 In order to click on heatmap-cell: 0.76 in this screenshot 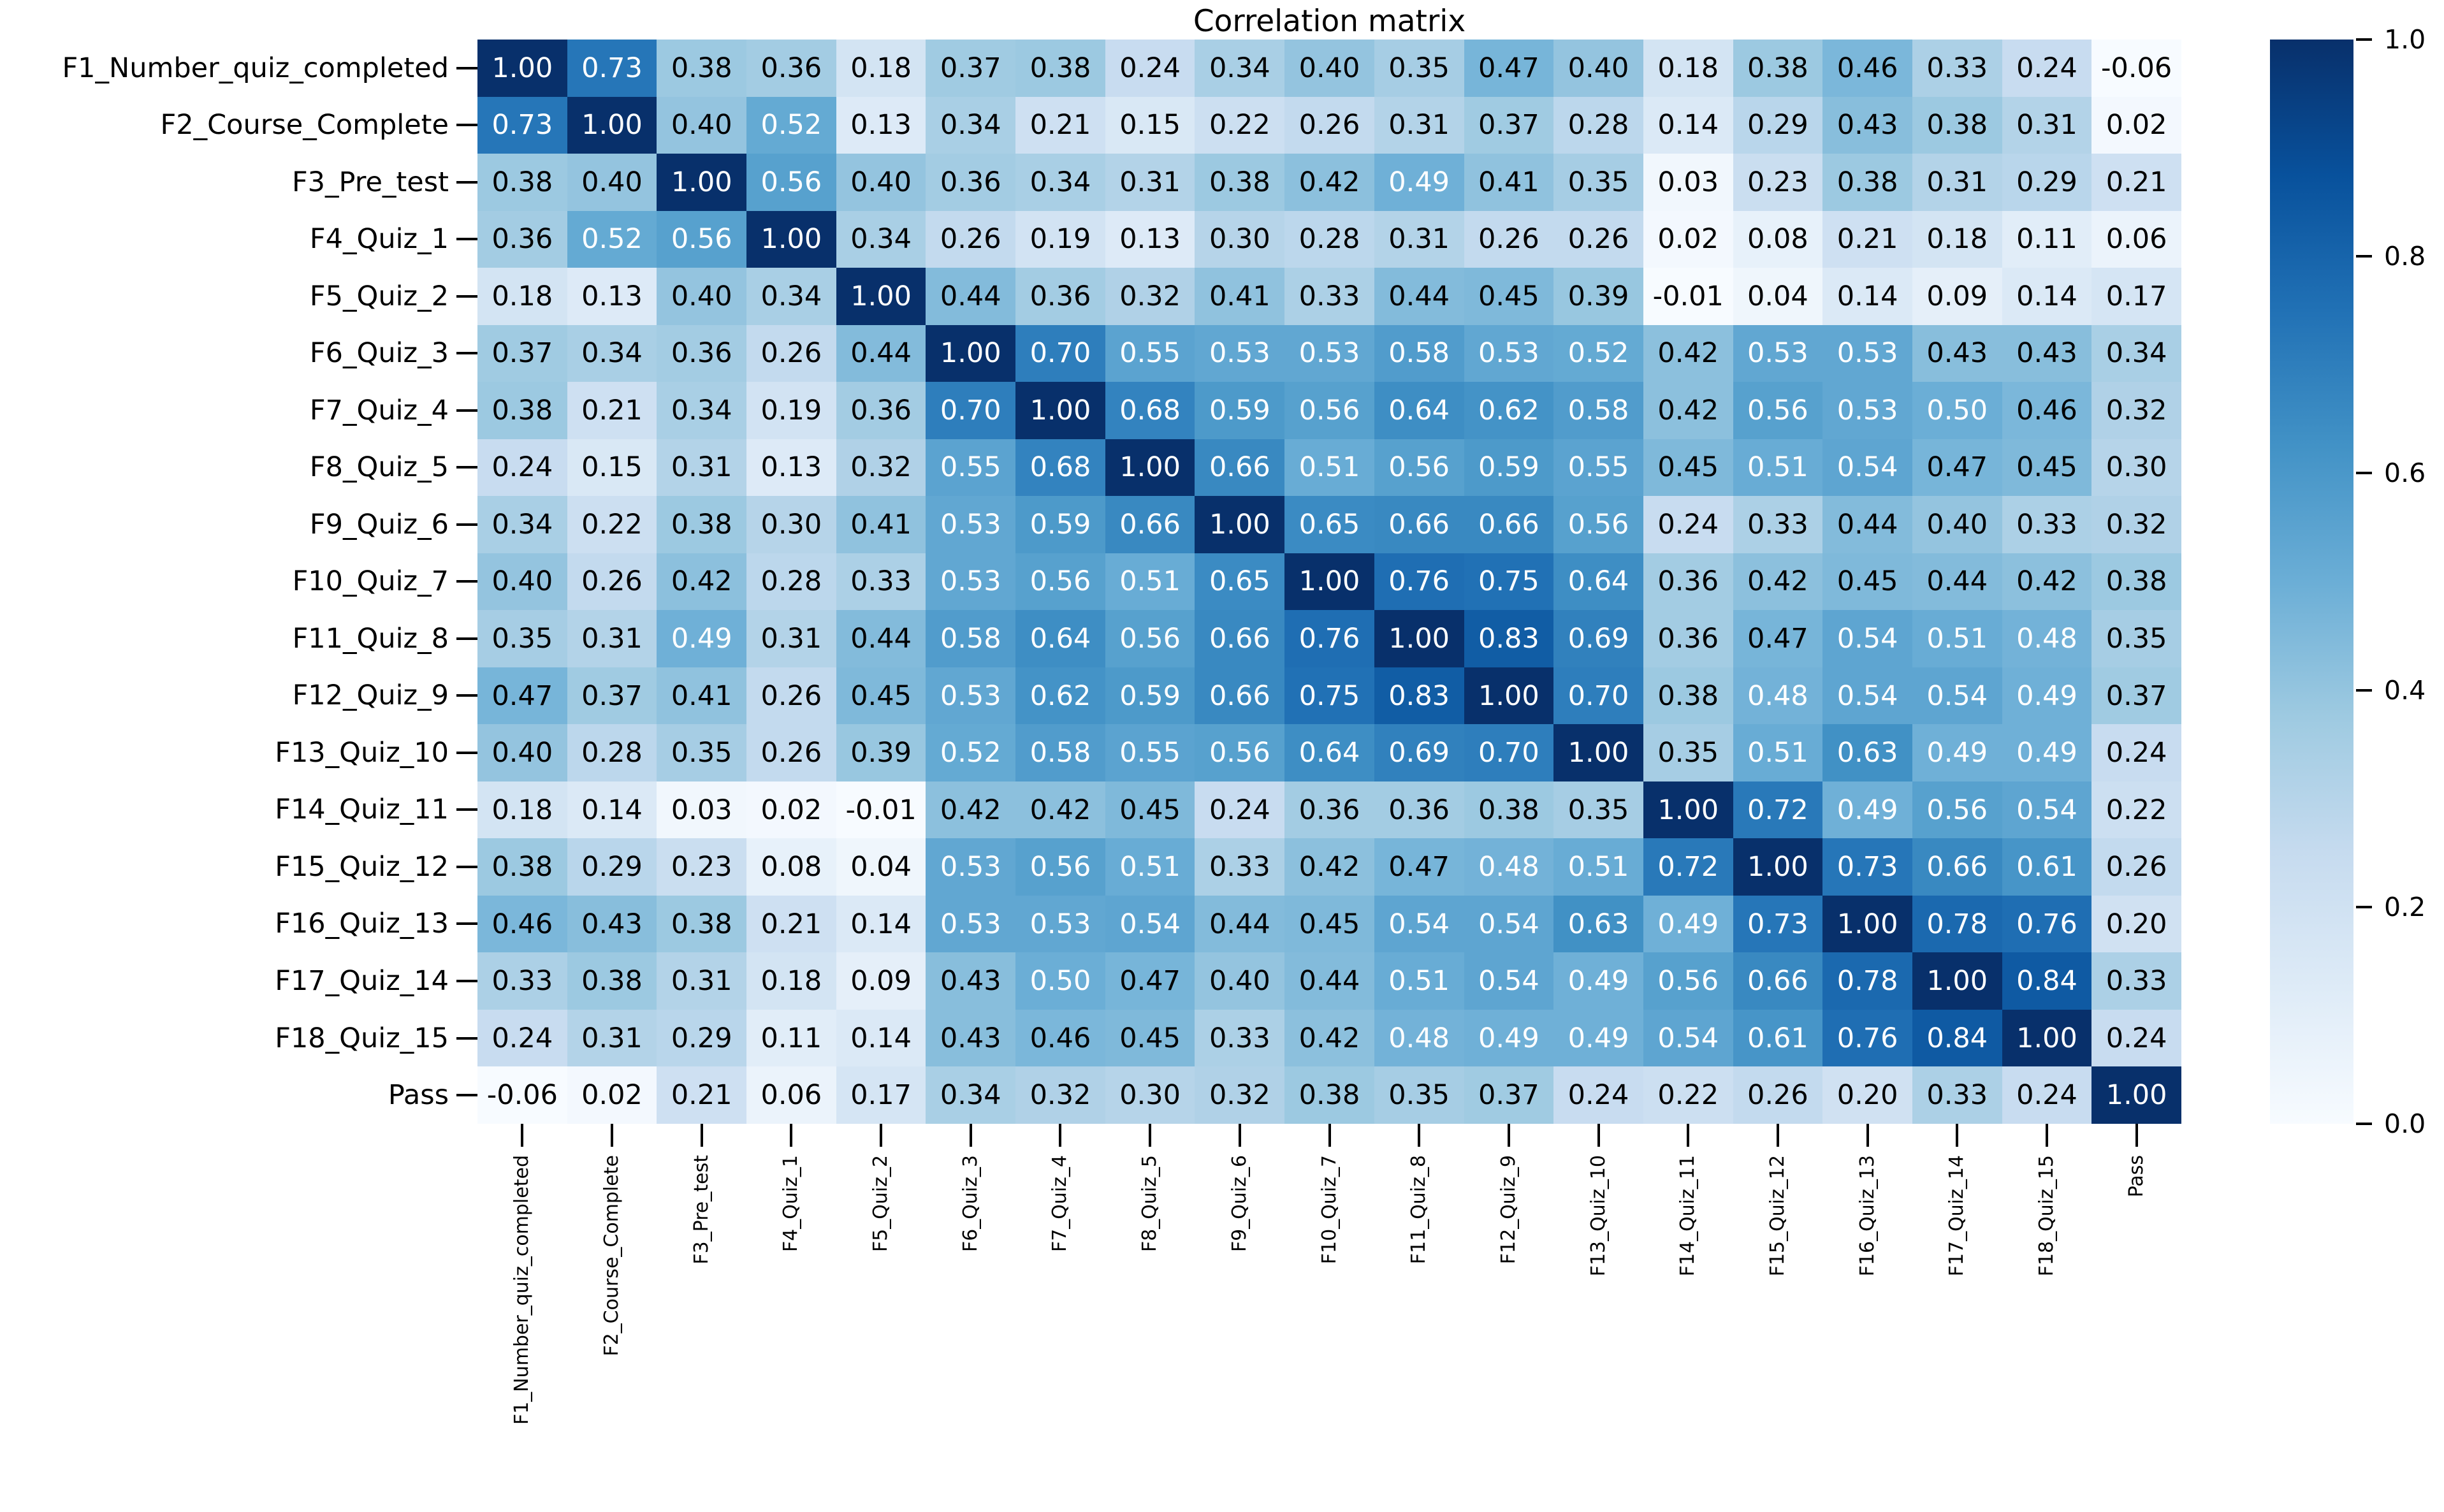, I will do `click(1867, 1038)`.